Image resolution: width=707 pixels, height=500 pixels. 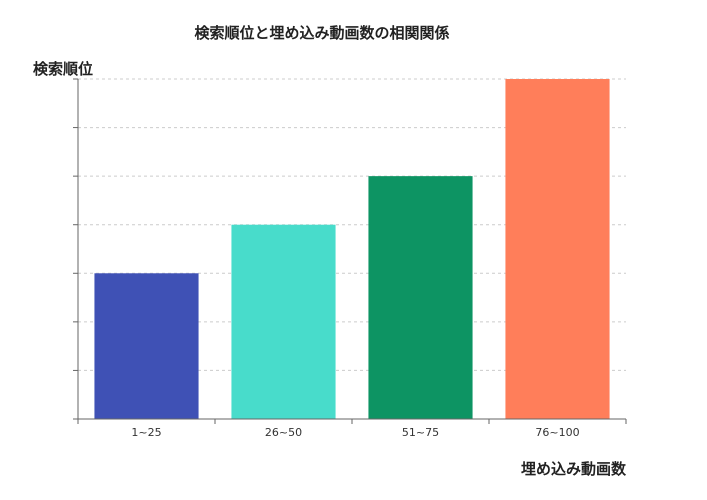 I want to click on x-tick-label-3: 51~75, so click(x=420, y=432).